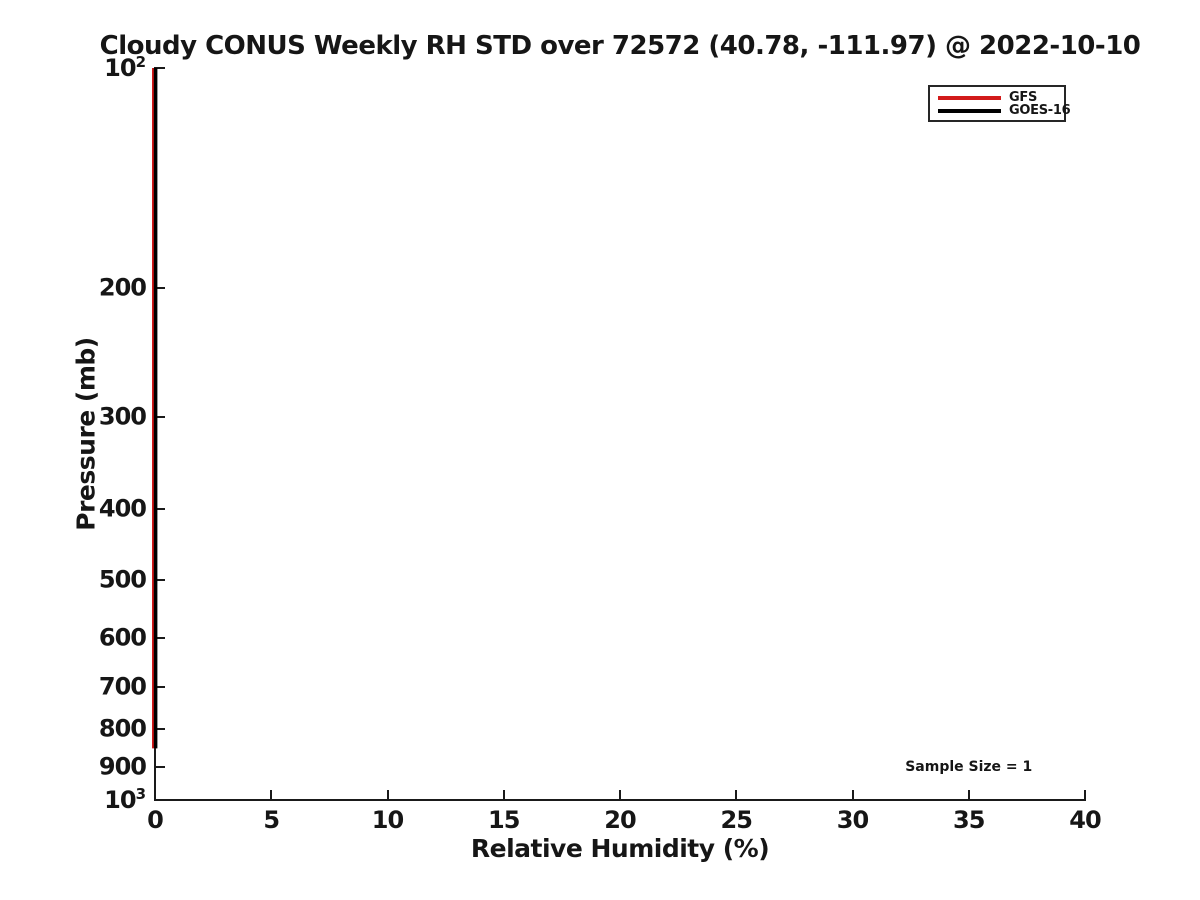 This screenshot has height=900, width=1200. I want to click on x-tick-label: 20, so click(620, 820).